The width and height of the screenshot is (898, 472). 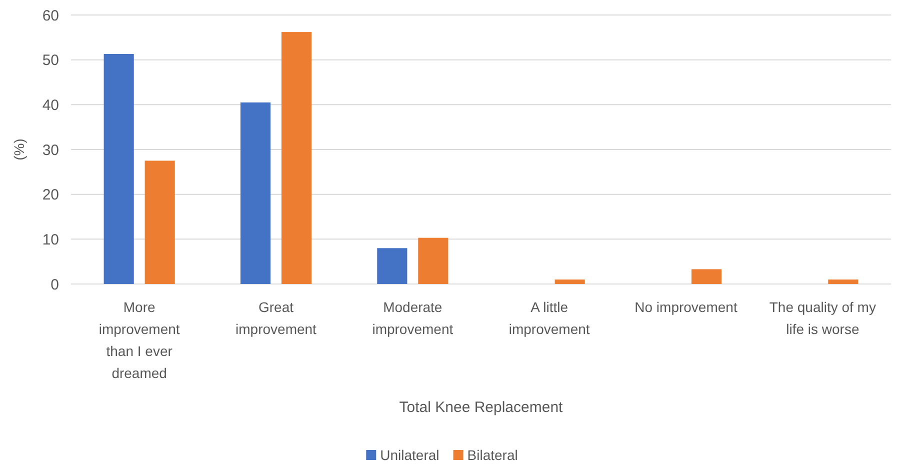 What do you see at coordinates (481, 407) in the screenshot?
I see `x-axis-title: Total Knee Replacement` at bounding box center [481, 407].